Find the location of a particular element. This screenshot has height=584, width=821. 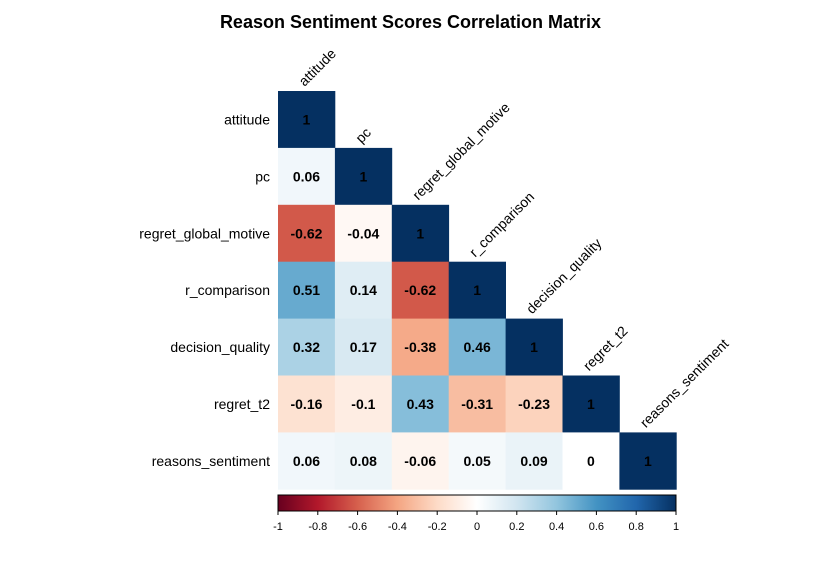

colorbar-tick-label: 1 is located at coordinates (676, 527).